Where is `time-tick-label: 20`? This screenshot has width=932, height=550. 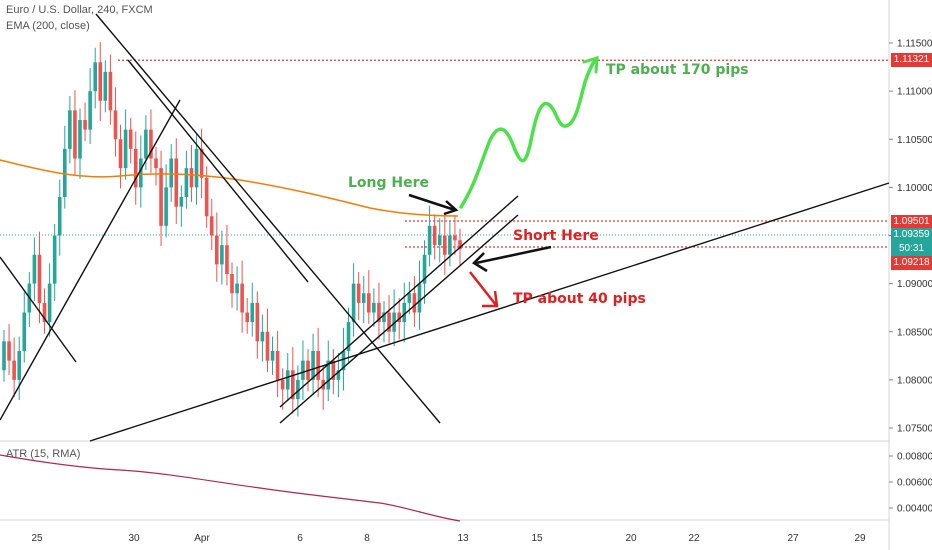 time-tick-label: 20 is located at coordinates (631, 538).